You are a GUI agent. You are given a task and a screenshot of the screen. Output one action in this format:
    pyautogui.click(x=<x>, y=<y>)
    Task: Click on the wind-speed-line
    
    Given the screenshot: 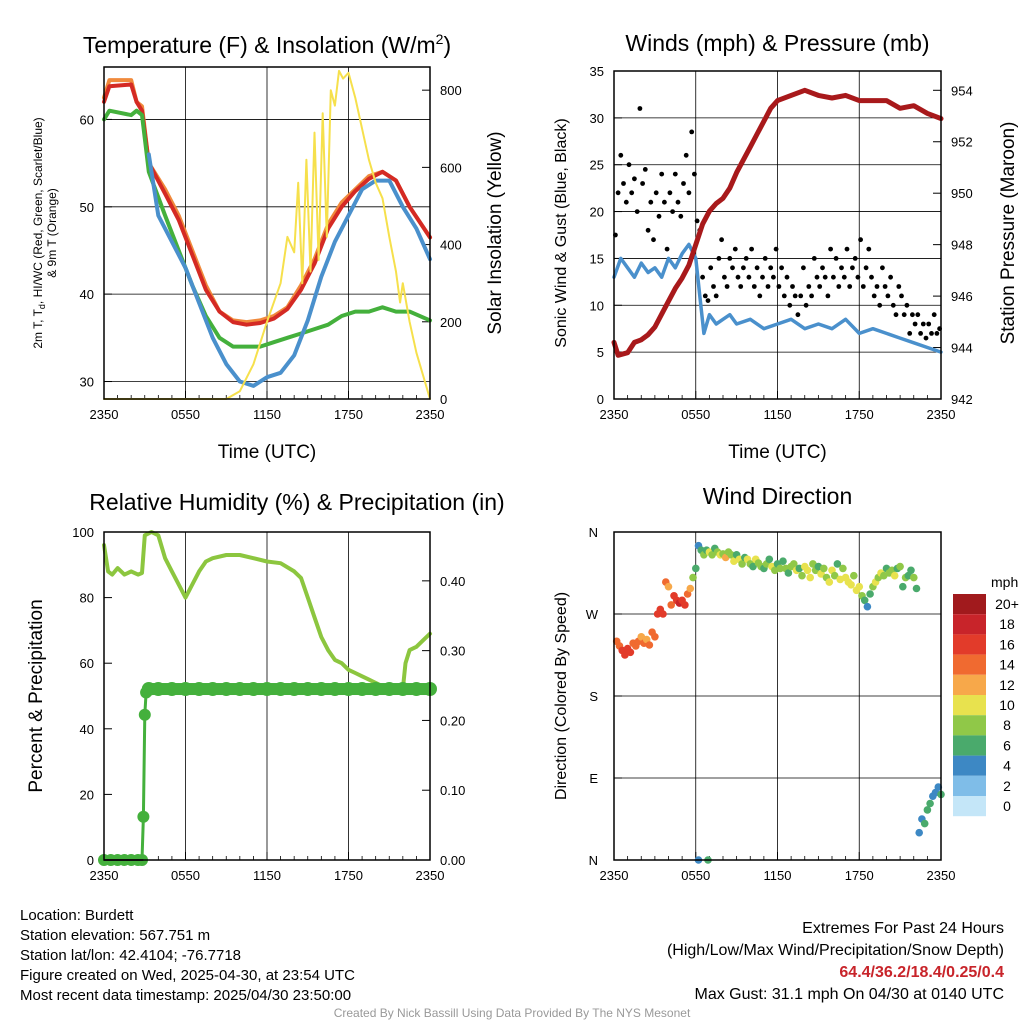 What is the action you would take?
    pyautogui.click(x=777, y=298)
    